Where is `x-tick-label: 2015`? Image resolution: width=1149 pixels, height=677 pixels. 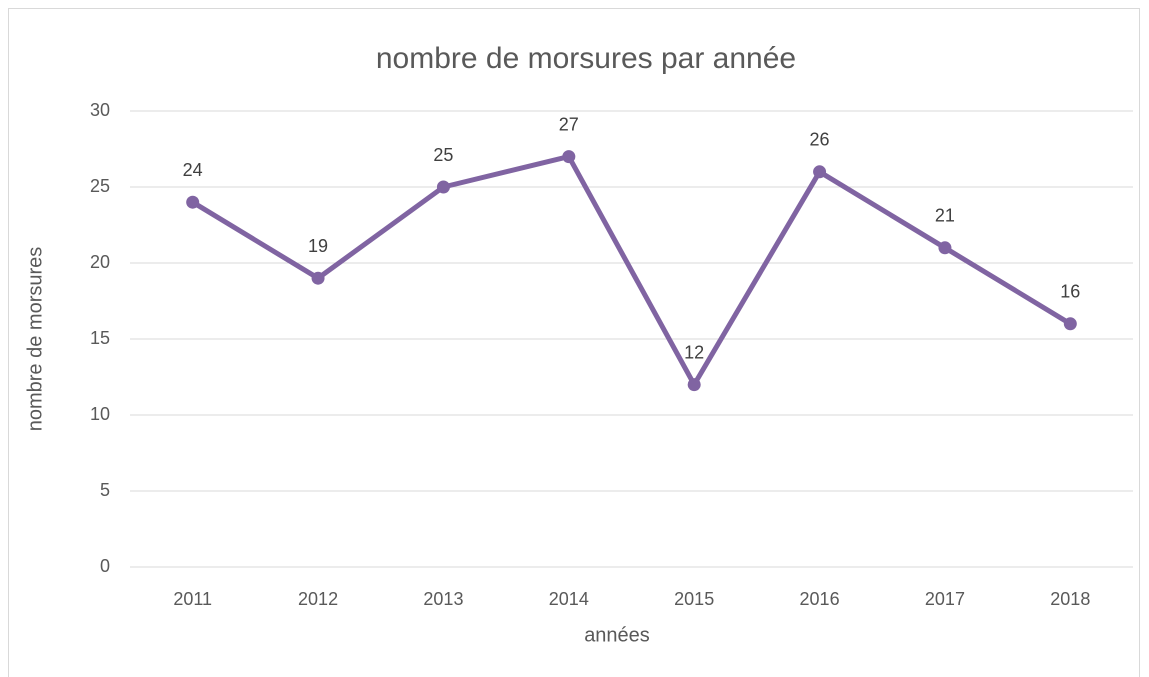 x-tick-label: 2015 is located at coordinates (694, 599).